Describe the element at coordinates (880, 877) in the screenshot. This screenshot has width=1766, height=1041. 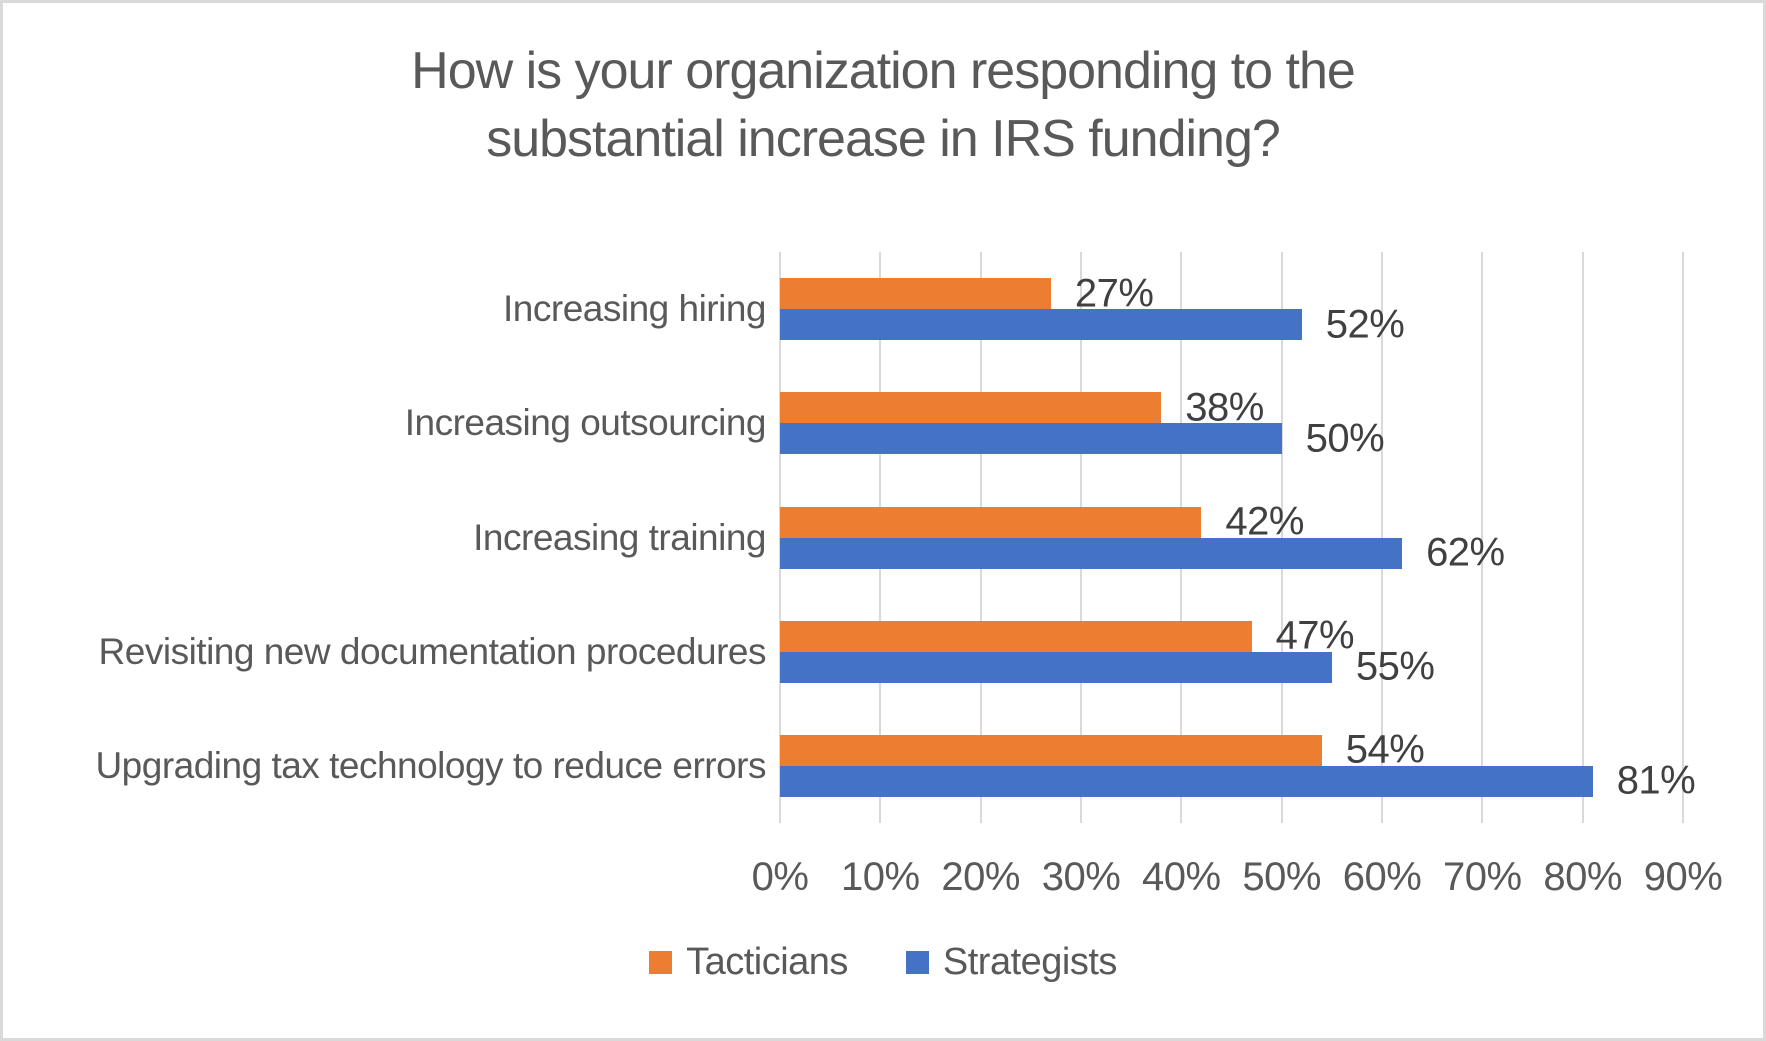
I see `x-tick-label-1: 10%` at that location.